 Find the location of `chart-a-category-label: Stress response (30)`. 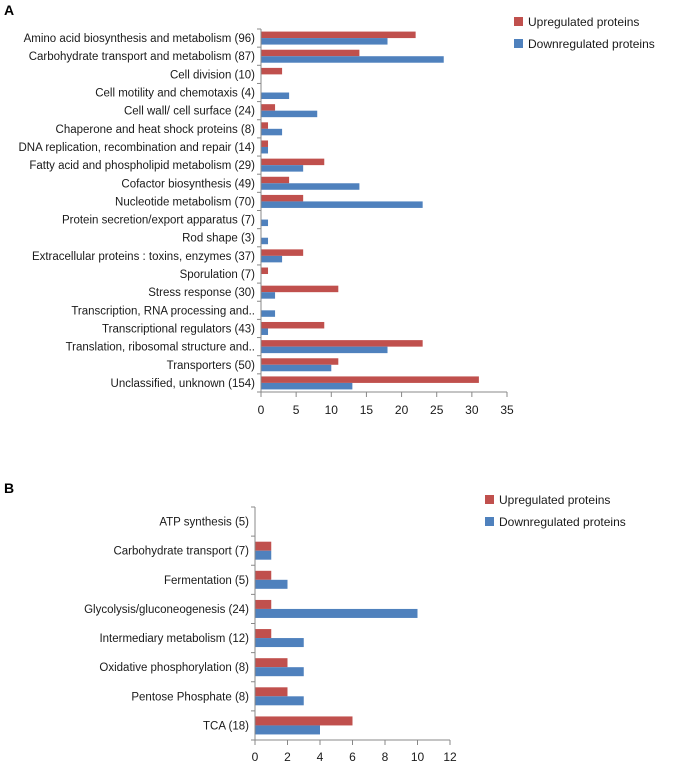

chart-a-category-label: Stress response (30) is located at coordinates (201, 293).